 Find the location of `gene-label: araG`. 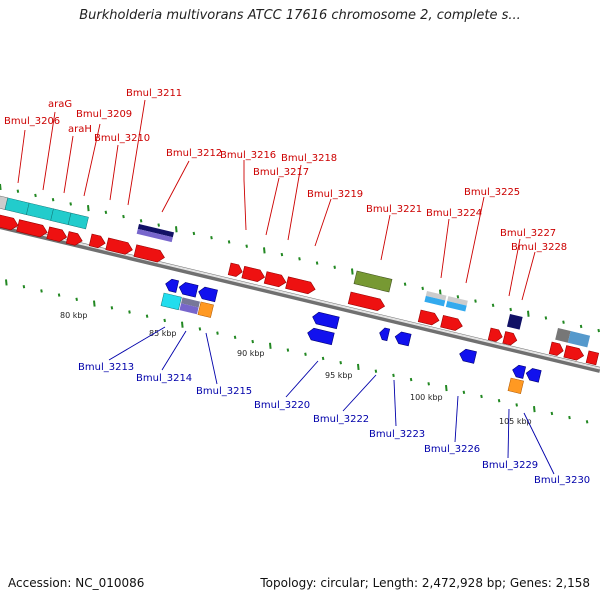

gene-label: araG is located at coordinates (60, 104).